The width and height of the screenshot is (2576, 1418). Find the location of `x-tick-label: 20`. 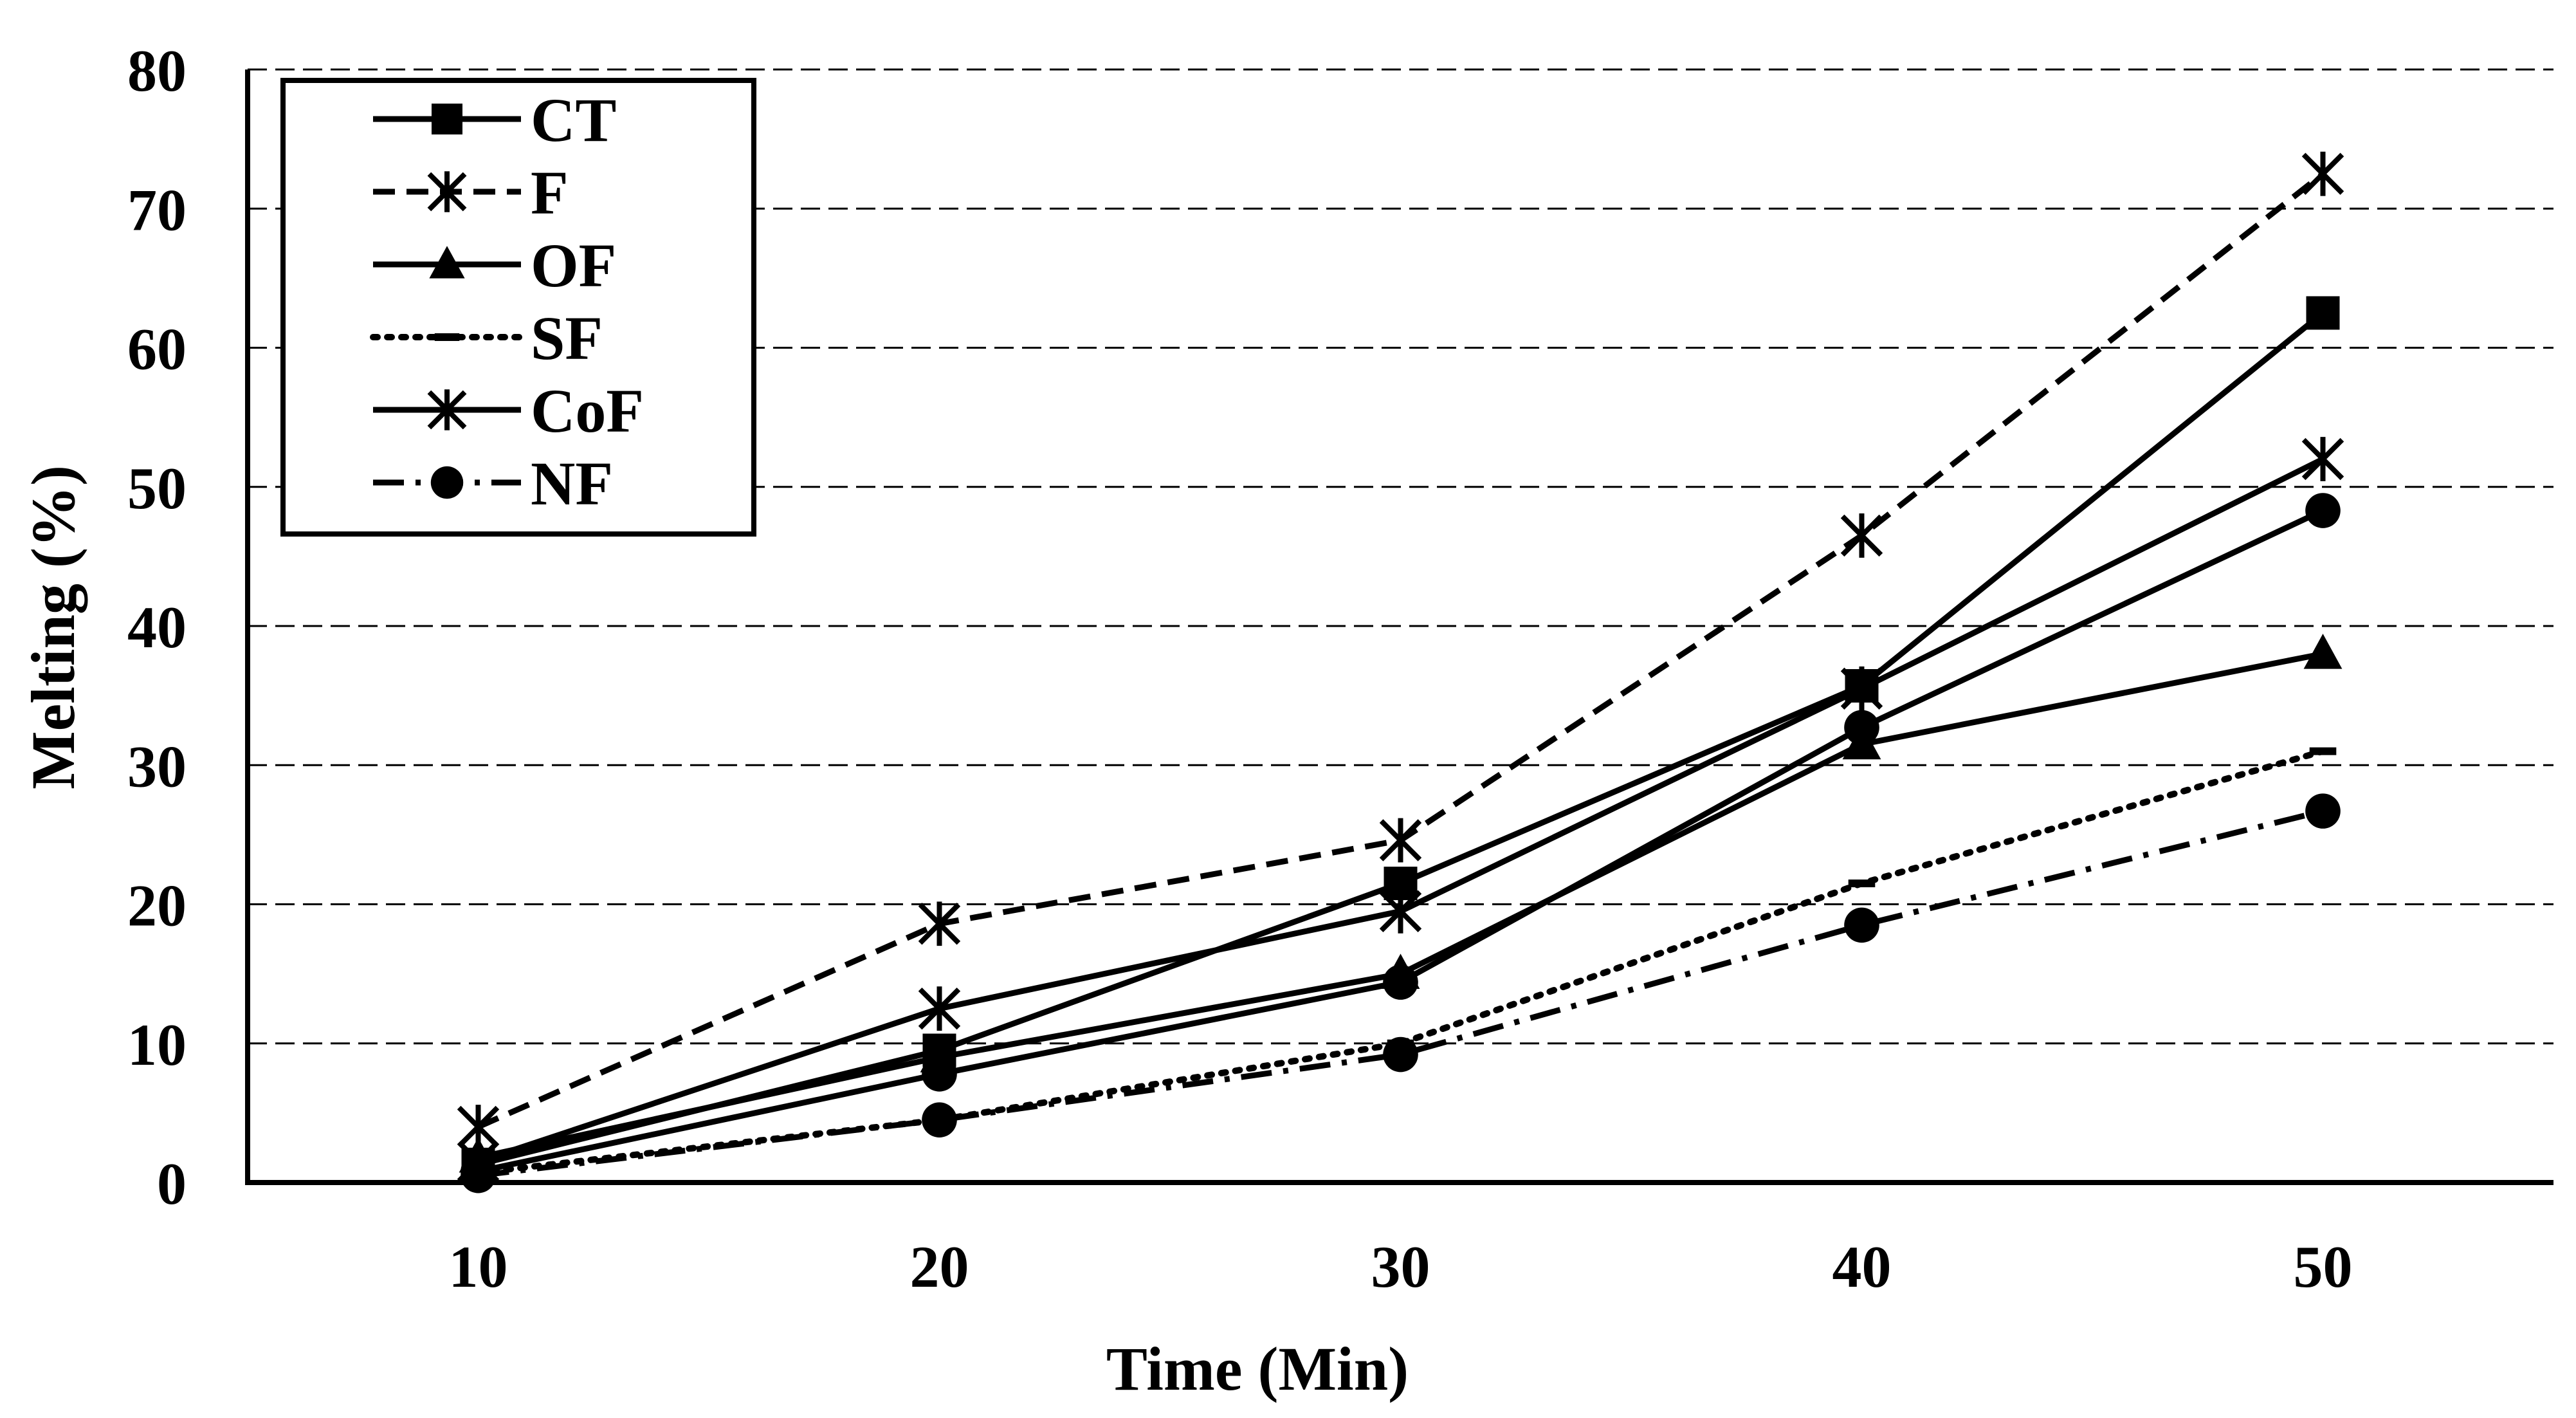

x-tick-label: 20 is located at coordinates (939, 1267).